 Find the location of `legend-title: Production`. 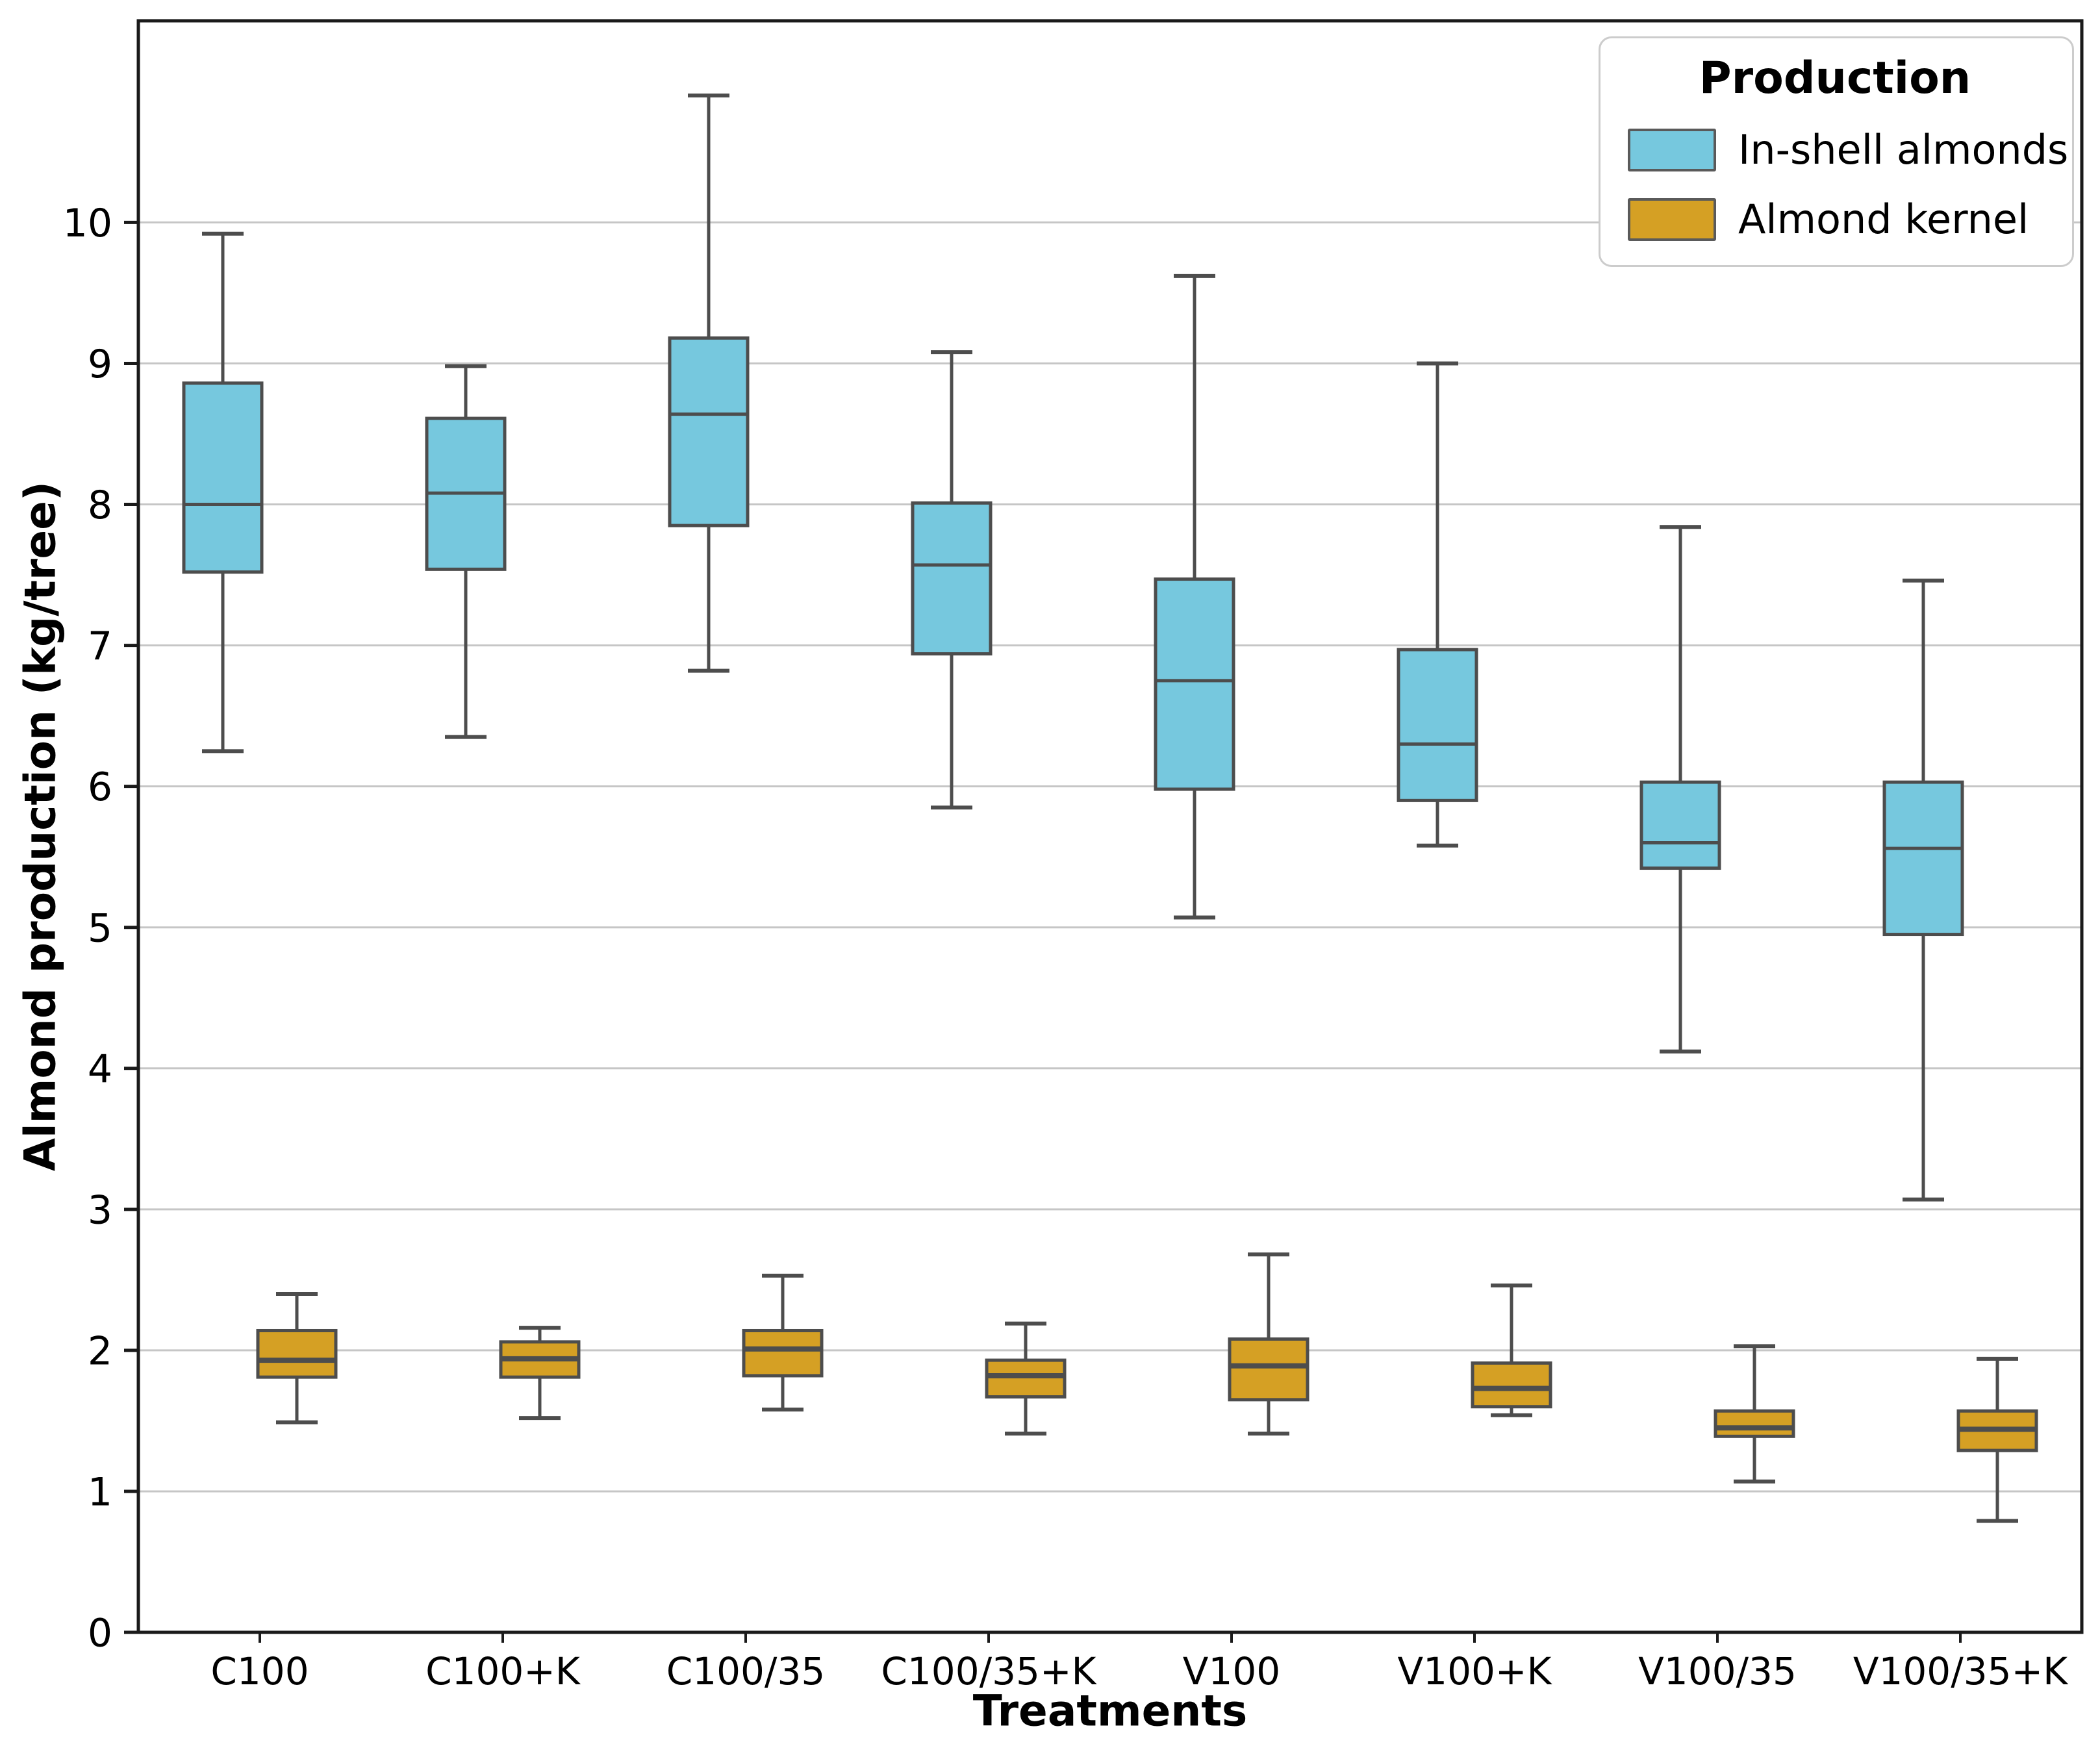

legend-title: Production is located at coordinates (1835, 78).